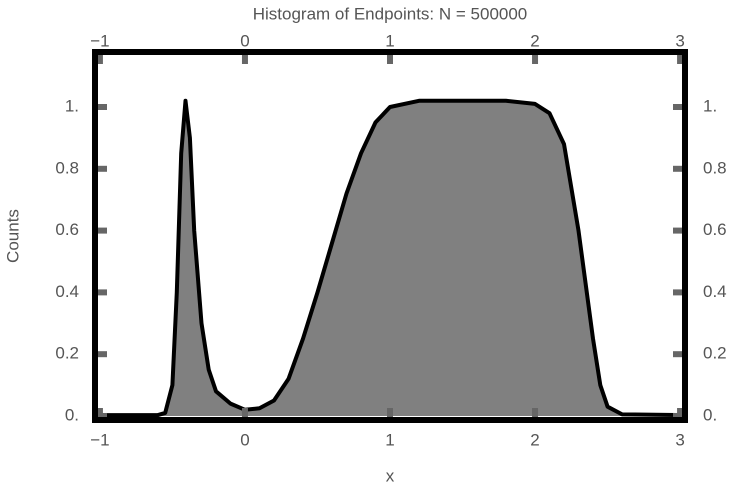  What do you see at coordinates (390, 13) in the screenshot?
I see `chart-title: Histogram of Endpoints: N = 500000` at bounding box center [390, 13].